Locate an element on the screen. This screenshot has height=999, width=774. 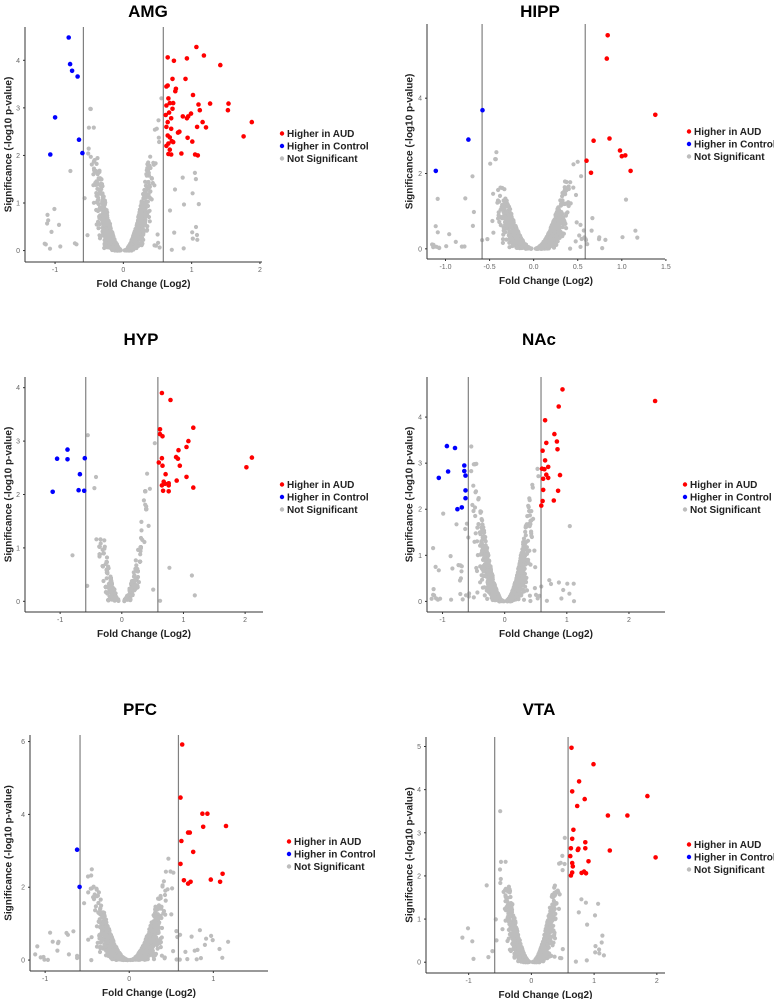
control-point is located at coordinates (465, 498).